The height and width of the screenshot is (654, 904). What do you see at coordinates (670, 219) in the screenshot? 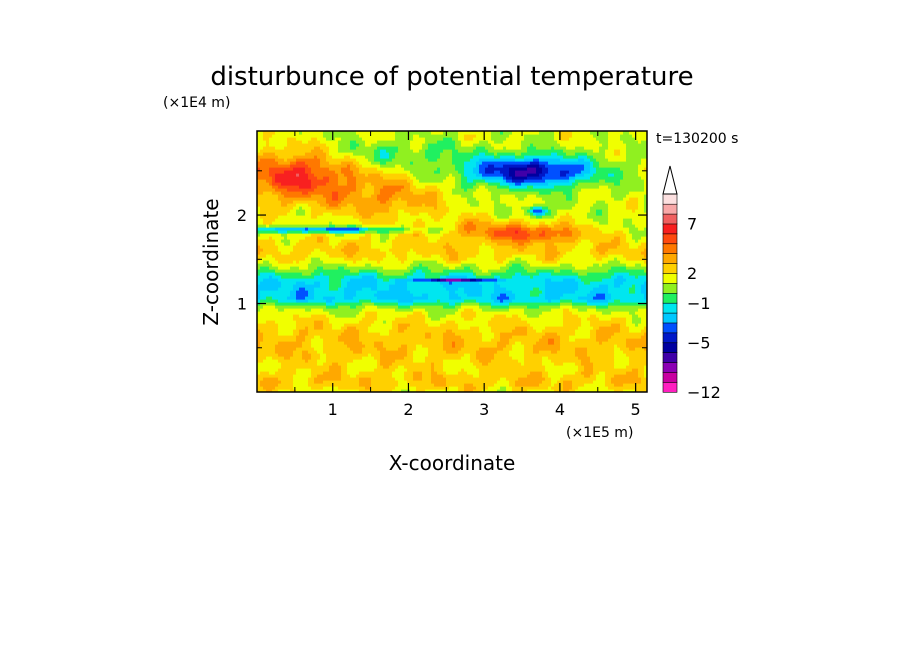
I see `colorbar-swatch` at bounding box center [670, 219].